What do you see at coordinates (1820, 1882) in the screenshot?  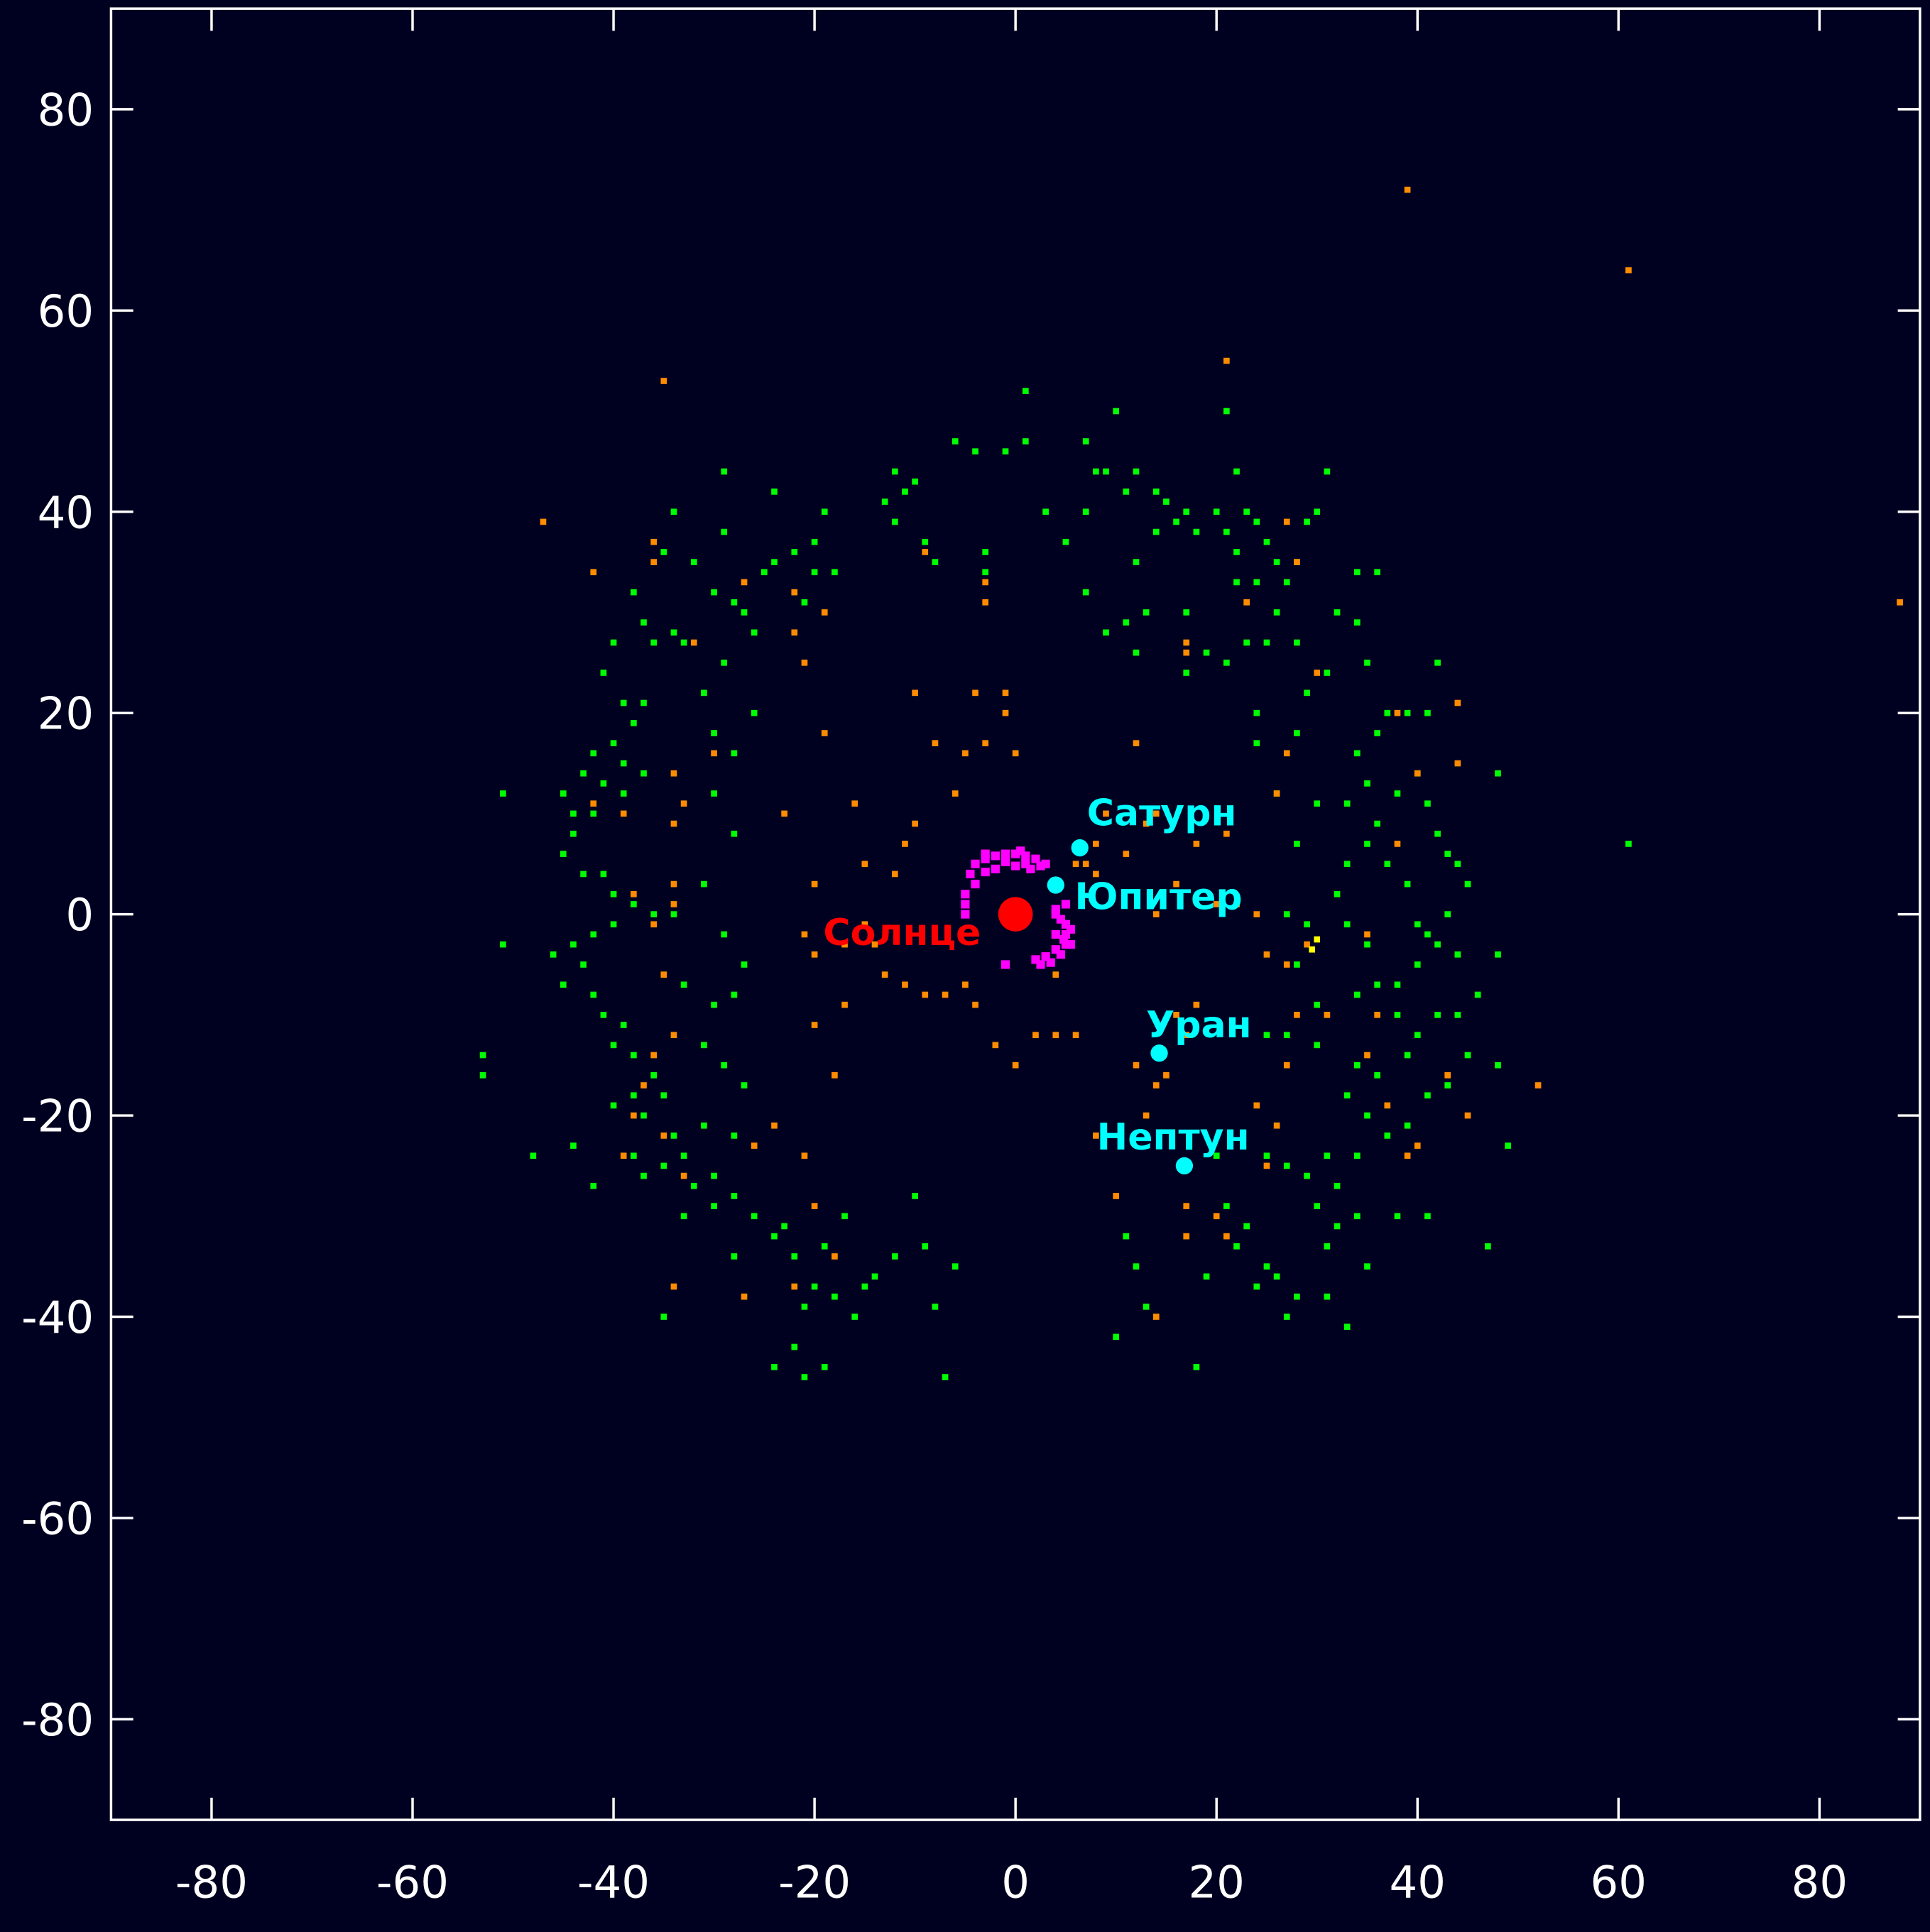 I see `x-tick-label: 80` at bounding box center [1820, 1882].